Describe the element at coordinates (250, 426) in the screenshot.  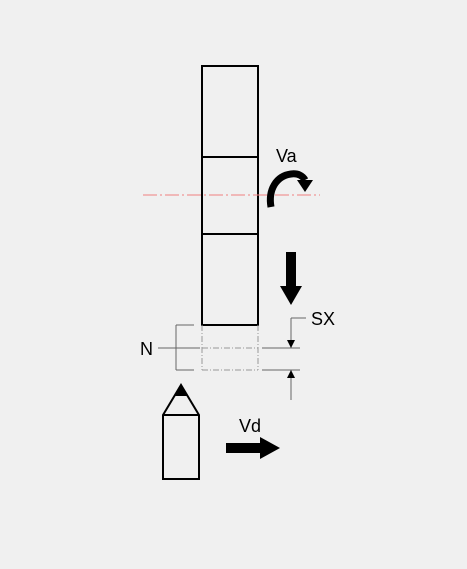
I see `feed-label: Vd` at that location.